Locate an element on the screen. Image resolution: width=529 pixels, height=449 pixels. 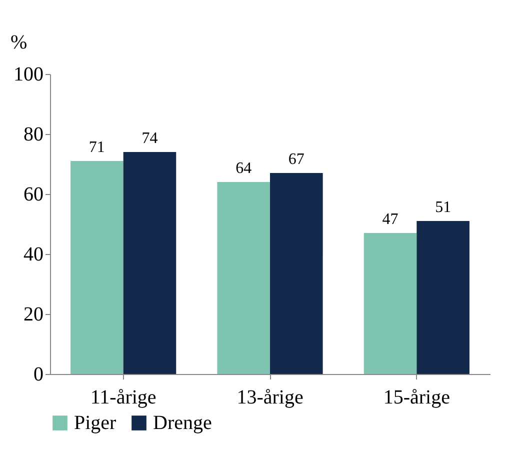
y-tick-label: 80 is located at coordinates (34, 135).